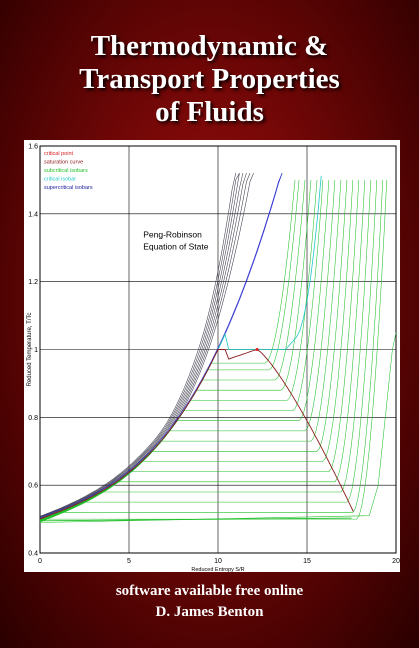 The height and width of the screenshot is (648, 419). What do you see at coordinates (209, 112) in the screenshot?
I see `title-line-3: of Fluids` at bounding box center [209, 112].